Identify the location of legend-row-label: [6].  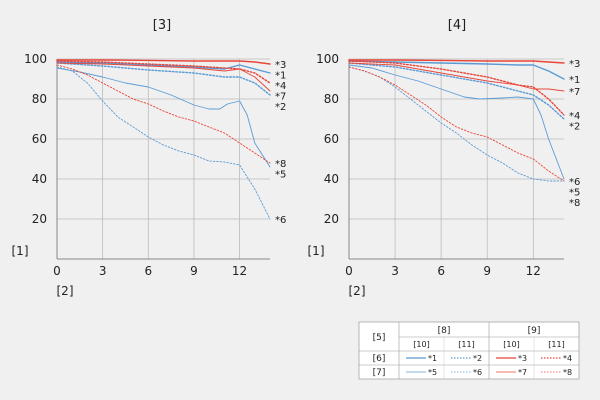
(379, 359).